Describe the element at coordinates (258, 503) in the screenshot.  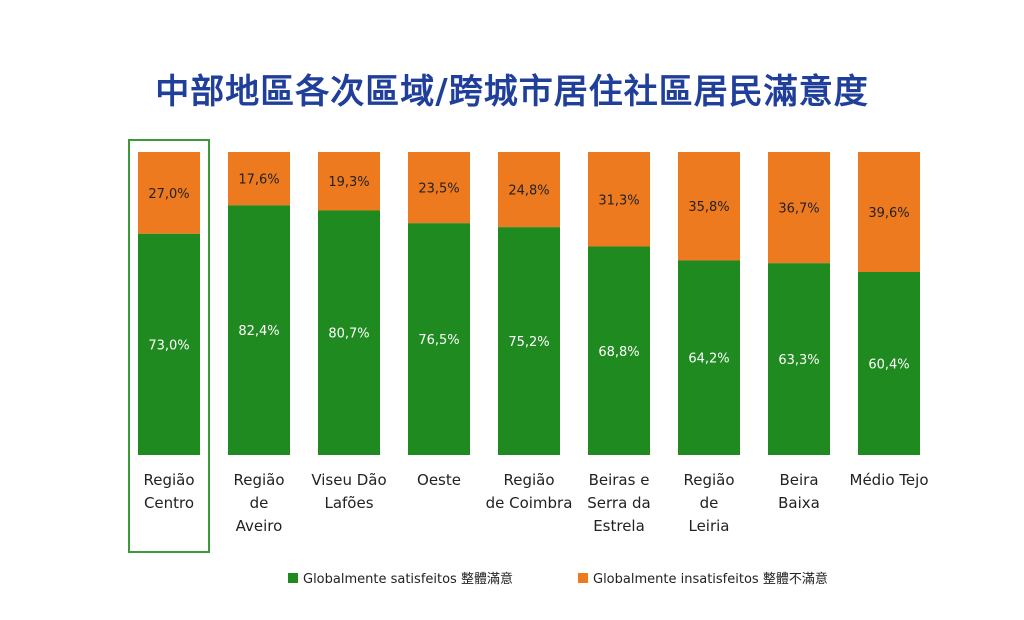
I see `category-label: Região de Aveiro` at that location.